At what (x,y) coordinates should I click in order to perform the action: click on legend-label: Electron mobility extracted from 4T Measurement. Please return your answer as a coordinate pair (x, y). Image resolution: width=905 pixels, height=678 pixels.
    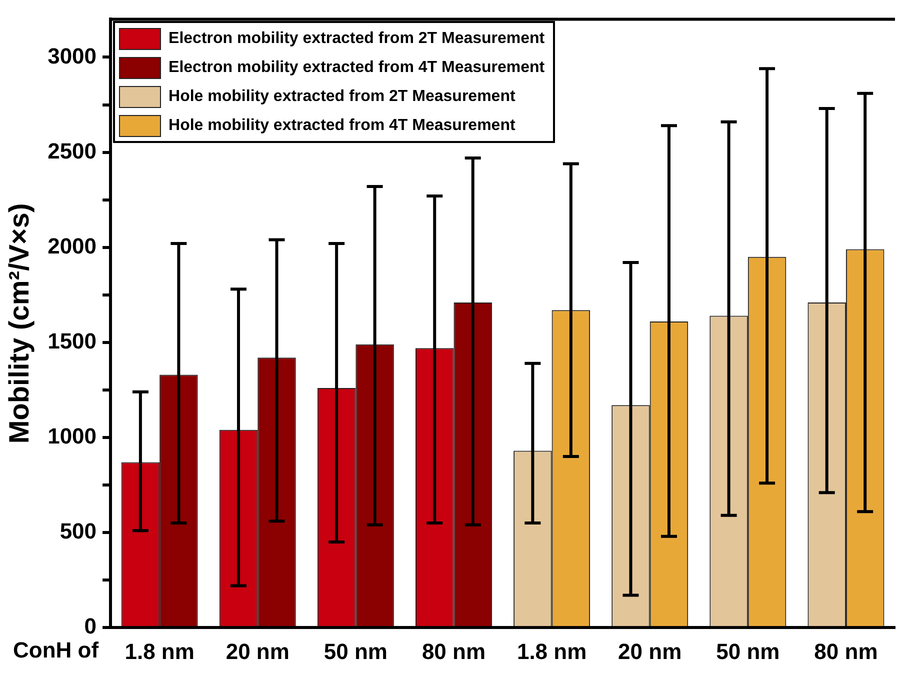
    Looking at the image, I should click on (356, 67).